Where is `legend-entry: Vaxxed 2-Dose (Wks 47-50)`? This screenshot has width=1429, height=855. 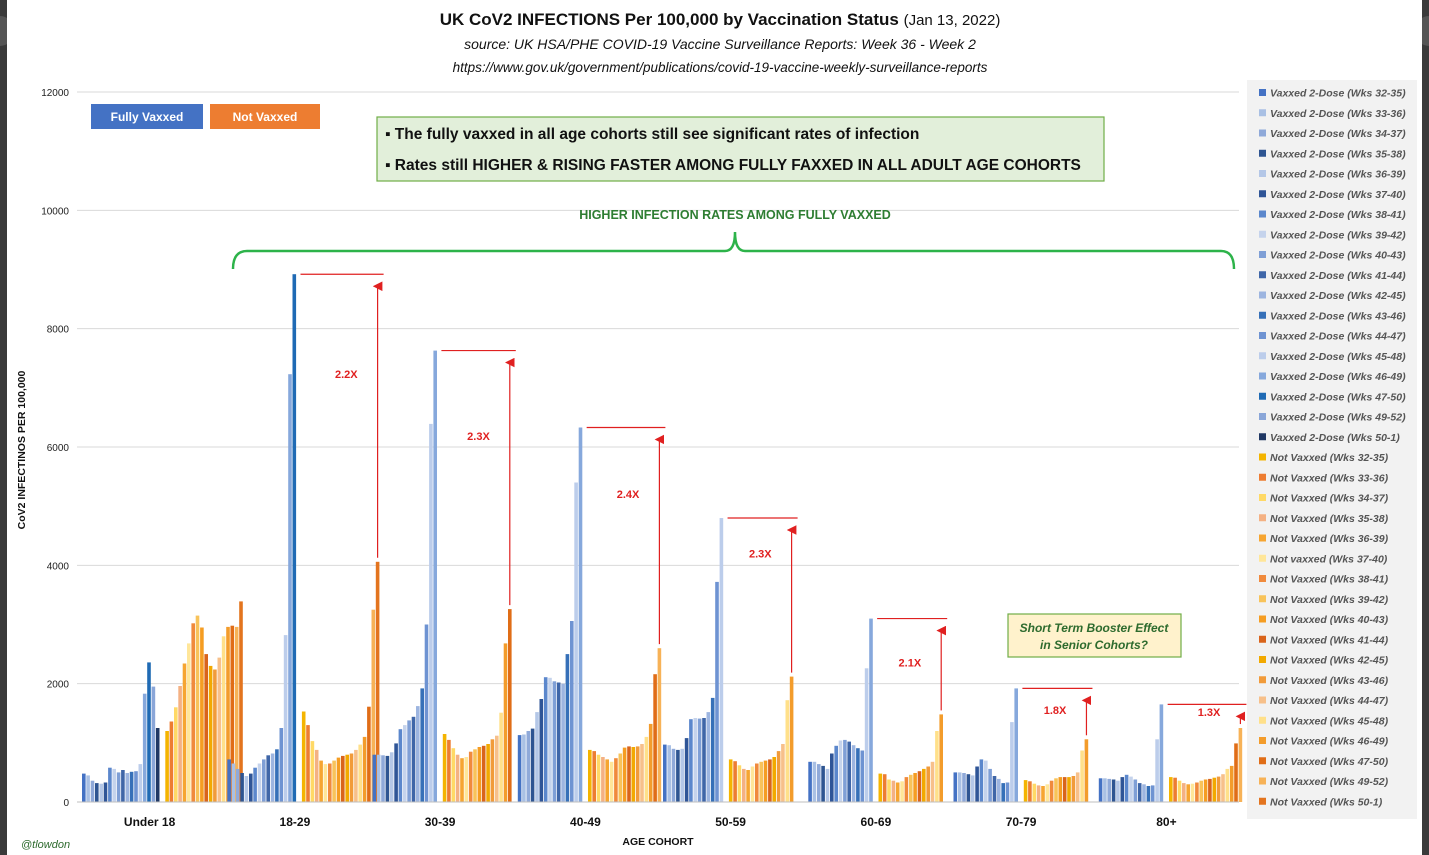 legend-entry: Vaxxed 2-Dose (Wks 47-50) is located at coordinates (1338, 397).